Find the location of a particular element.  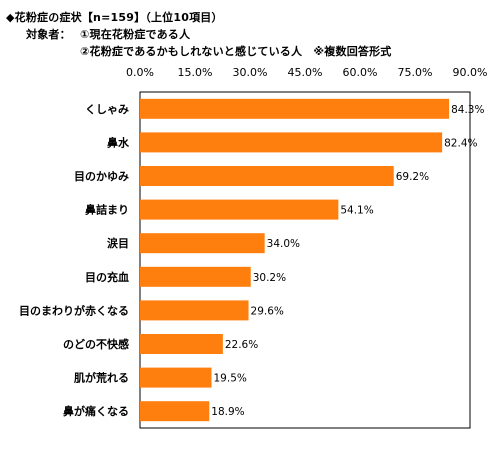

category-label: 目の充血 is located at coordinates (107, 277).